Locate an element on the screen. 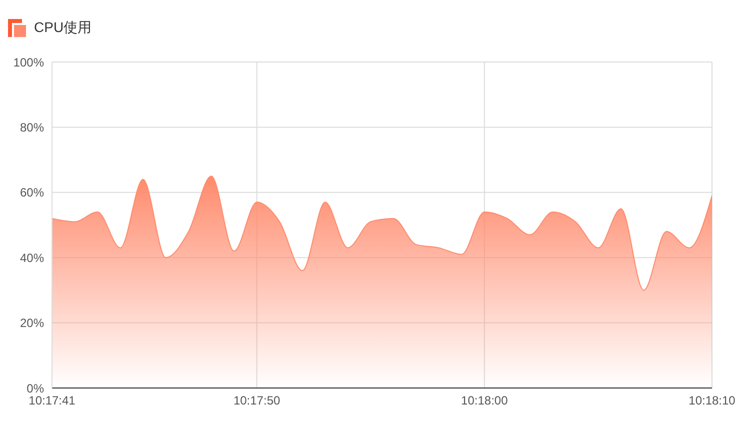  x-tick-label: 10:17:41 is located at coordinates (52, 401).